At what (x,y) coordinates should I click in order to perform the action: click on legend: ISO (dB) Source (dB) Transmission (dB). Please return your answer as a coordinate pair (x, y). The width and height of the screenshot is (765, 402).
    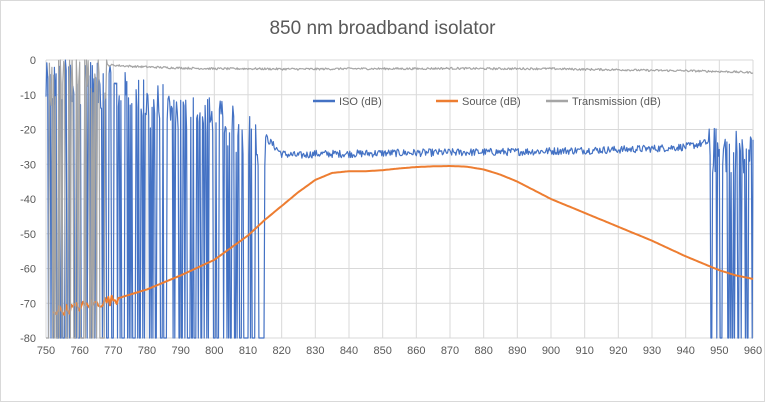
    Looking at the image, I should click on (487, 102).